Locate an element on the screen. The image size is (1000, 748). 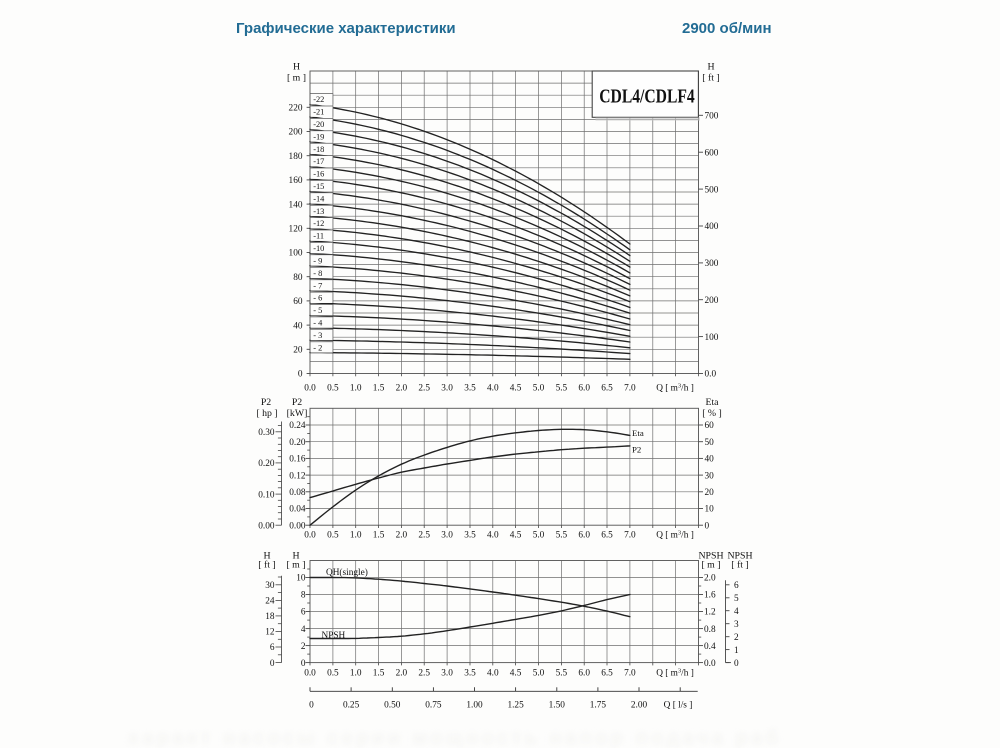
svg-text: 30 is located at coordinates (270, 586).